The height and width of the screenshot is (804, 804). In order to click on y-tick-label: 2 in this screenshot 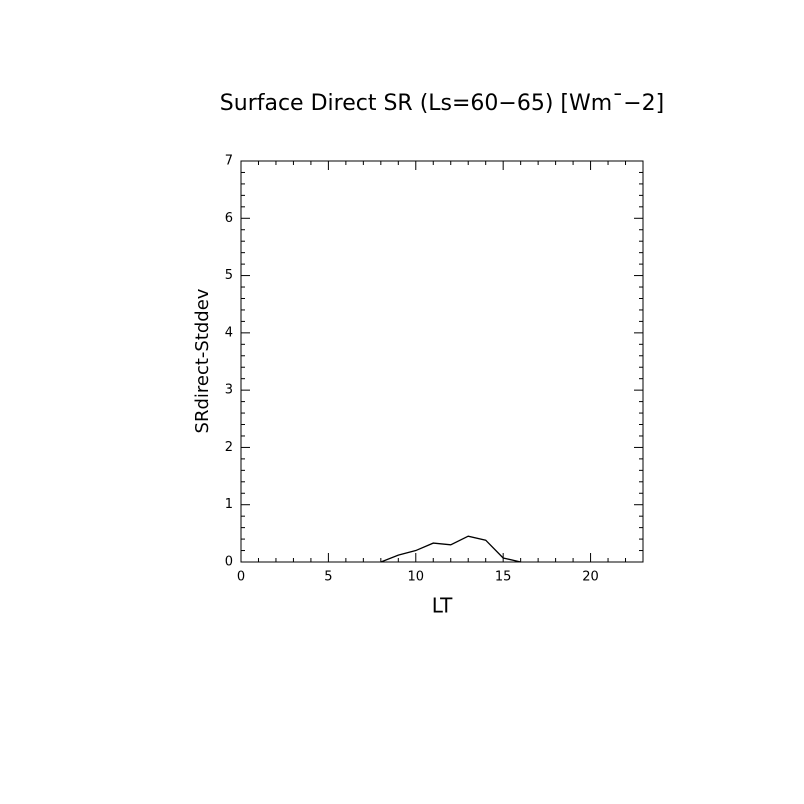, I will do `click(229, 447)`.